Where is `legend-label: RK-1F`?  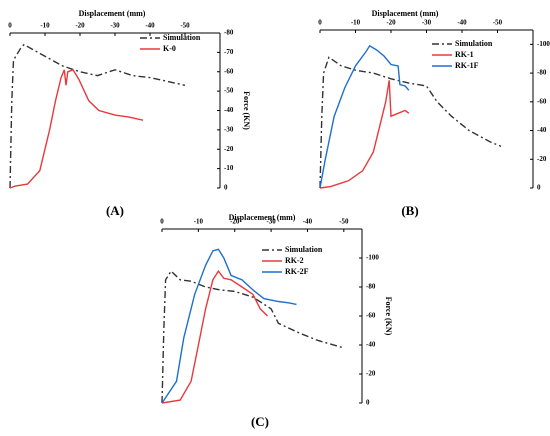 legend-label: RK-1F is located at coordinates (467, 65).